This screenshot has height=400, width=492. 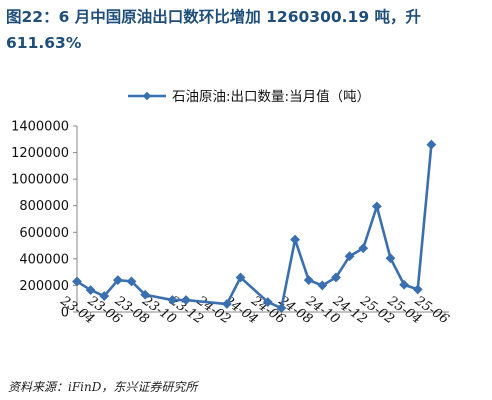 What do you see at coordinates (40, 180) in the screenshot?
I see `y-tick-label: 1000000` at bounding box center [40, 180].